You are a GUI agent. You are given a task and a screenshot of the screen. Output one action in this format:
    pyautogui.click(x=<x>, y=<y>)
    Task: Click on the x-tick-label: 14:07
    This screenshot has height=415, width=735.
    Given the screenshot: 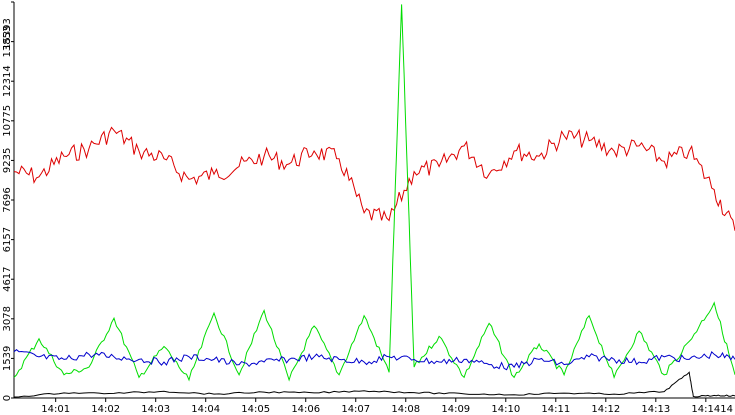 What is the action you would take?
    pyautogui.click(x=355, y=409)
    